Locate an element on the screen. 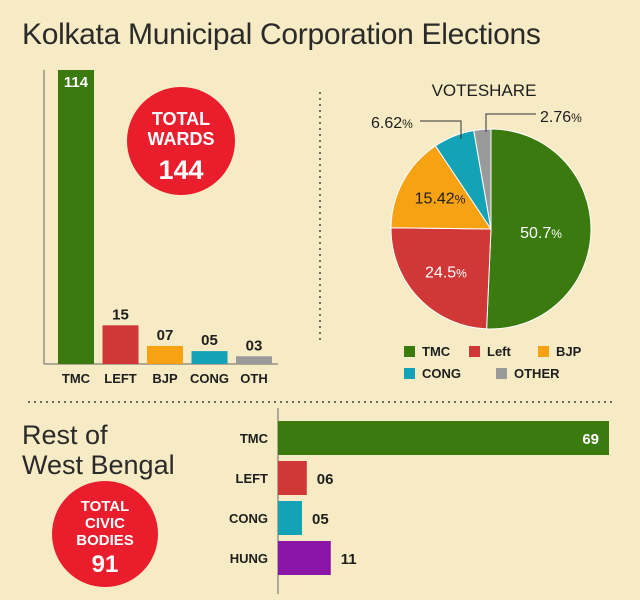 The width and height of the screenshot is (640, 600). civic-bar-hung is located at coordinates (304, 558).